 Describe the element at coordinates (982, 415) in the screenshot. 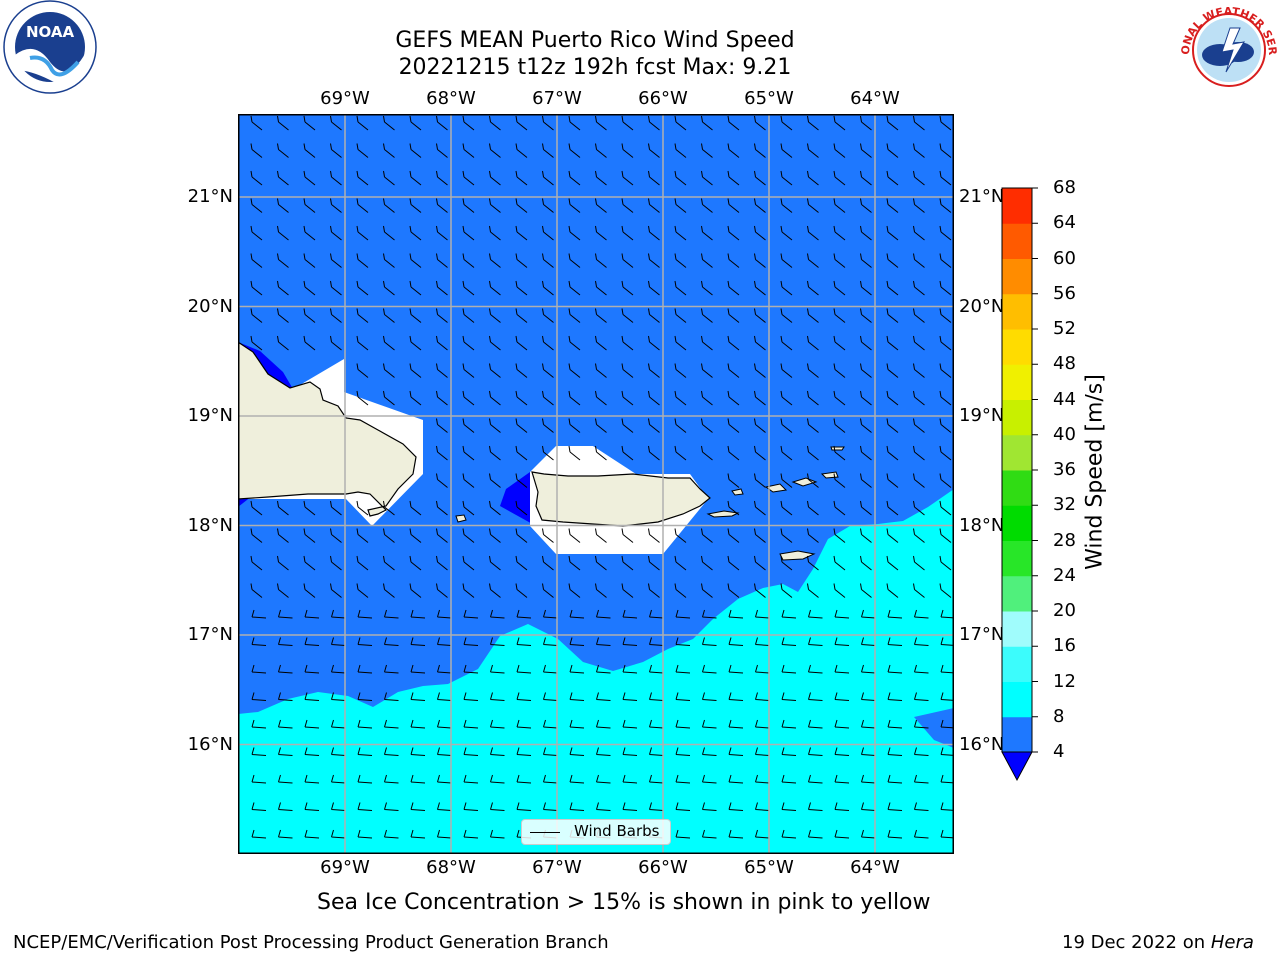

I see `latitude-label-right: 19°N` at that location.